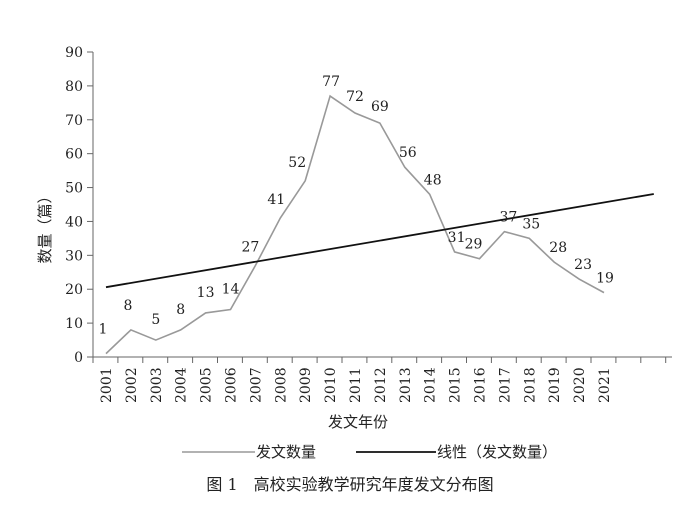 The image size is (700, 505). Describe the element at coordinates (457, 238) in the screenshot. I see `data-label: 31` at that location.